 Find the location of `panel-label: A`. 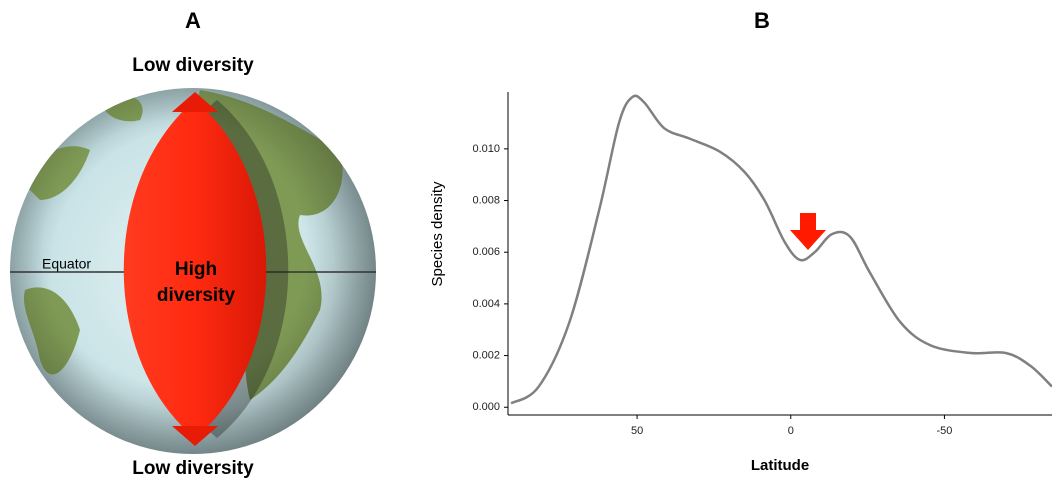

panel-label: A is located at coordinates (193, 20).